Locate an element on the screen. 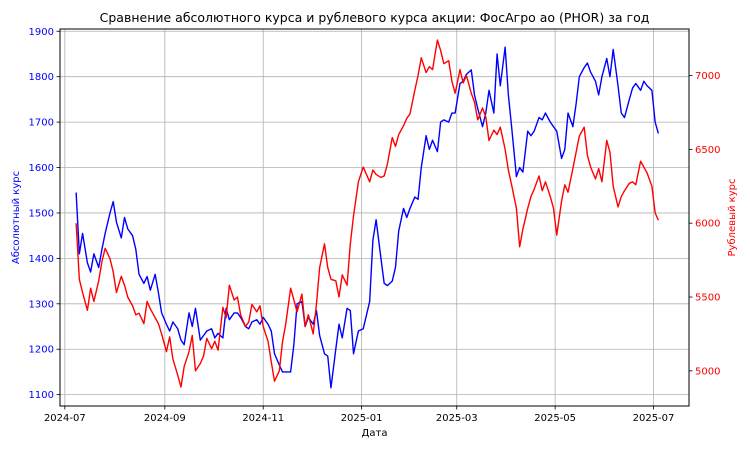 This screenshot has width=750, height=450. y-right-tick-label: 6000 is located at coordinates (707, 224).